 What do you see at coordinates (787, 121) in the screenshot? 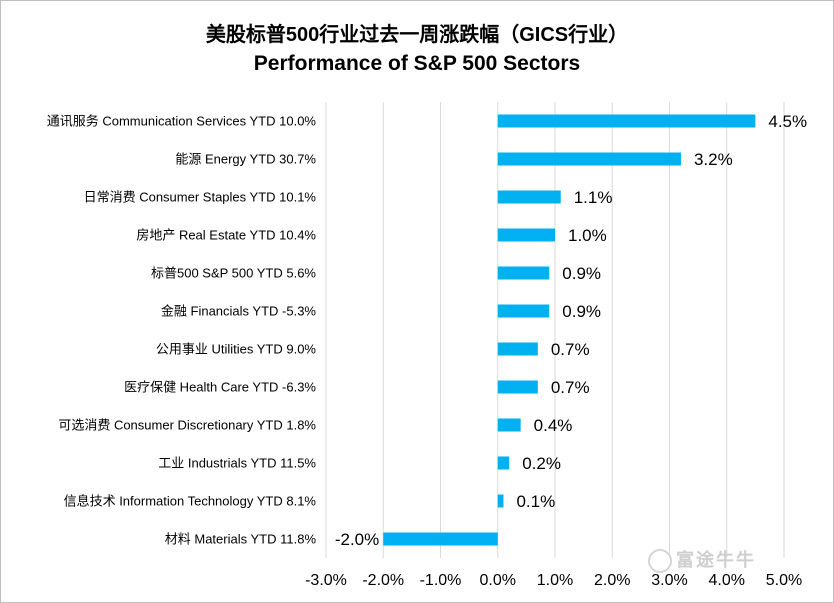
I see `data-label: 4.5%` at bounding box center [787, 121].